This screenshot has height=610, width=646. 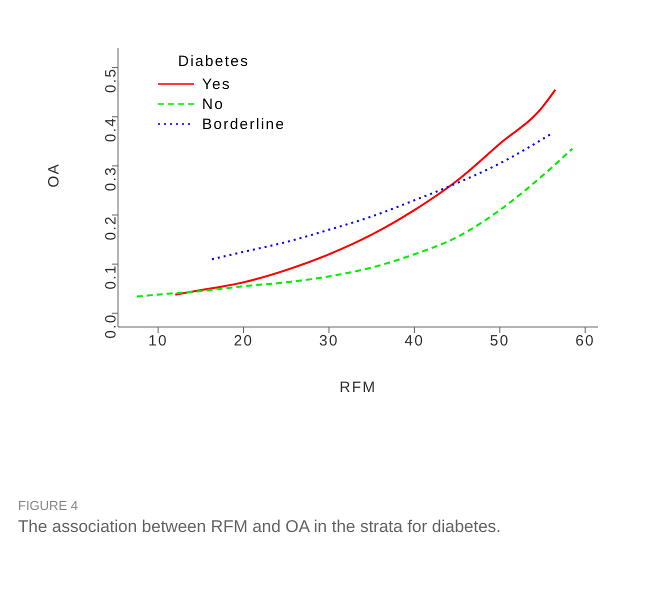 What do you see at coordinates (358, 387) in the screenshot?
I see `x-axis-title: RFM` at bounding box center [358, 387].